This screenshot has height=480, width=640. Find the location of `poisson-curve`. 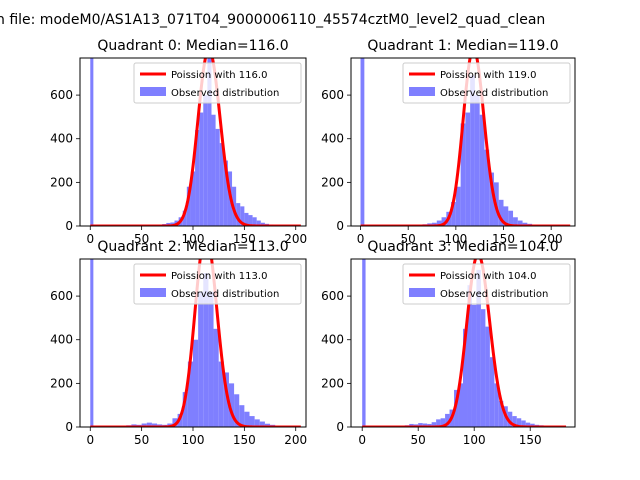

poisson-curve is located at coordinates (195, 343).